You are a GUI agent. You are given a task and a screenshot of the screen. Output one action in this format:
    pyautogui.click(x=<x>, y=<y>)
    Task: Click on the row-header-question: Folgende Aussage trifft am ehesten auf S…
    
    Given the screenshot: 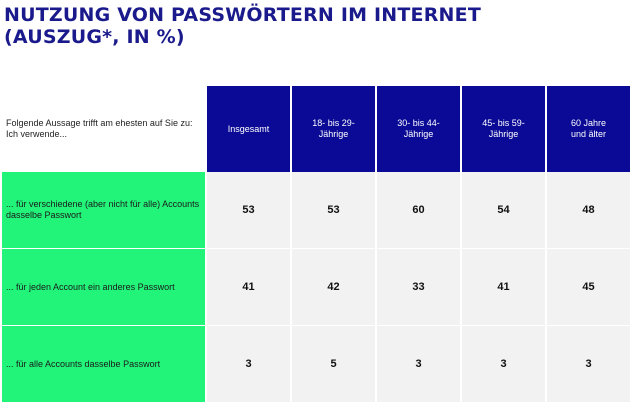 What is the action you would take?
    pyautogui.click(x=99, y=128)
    